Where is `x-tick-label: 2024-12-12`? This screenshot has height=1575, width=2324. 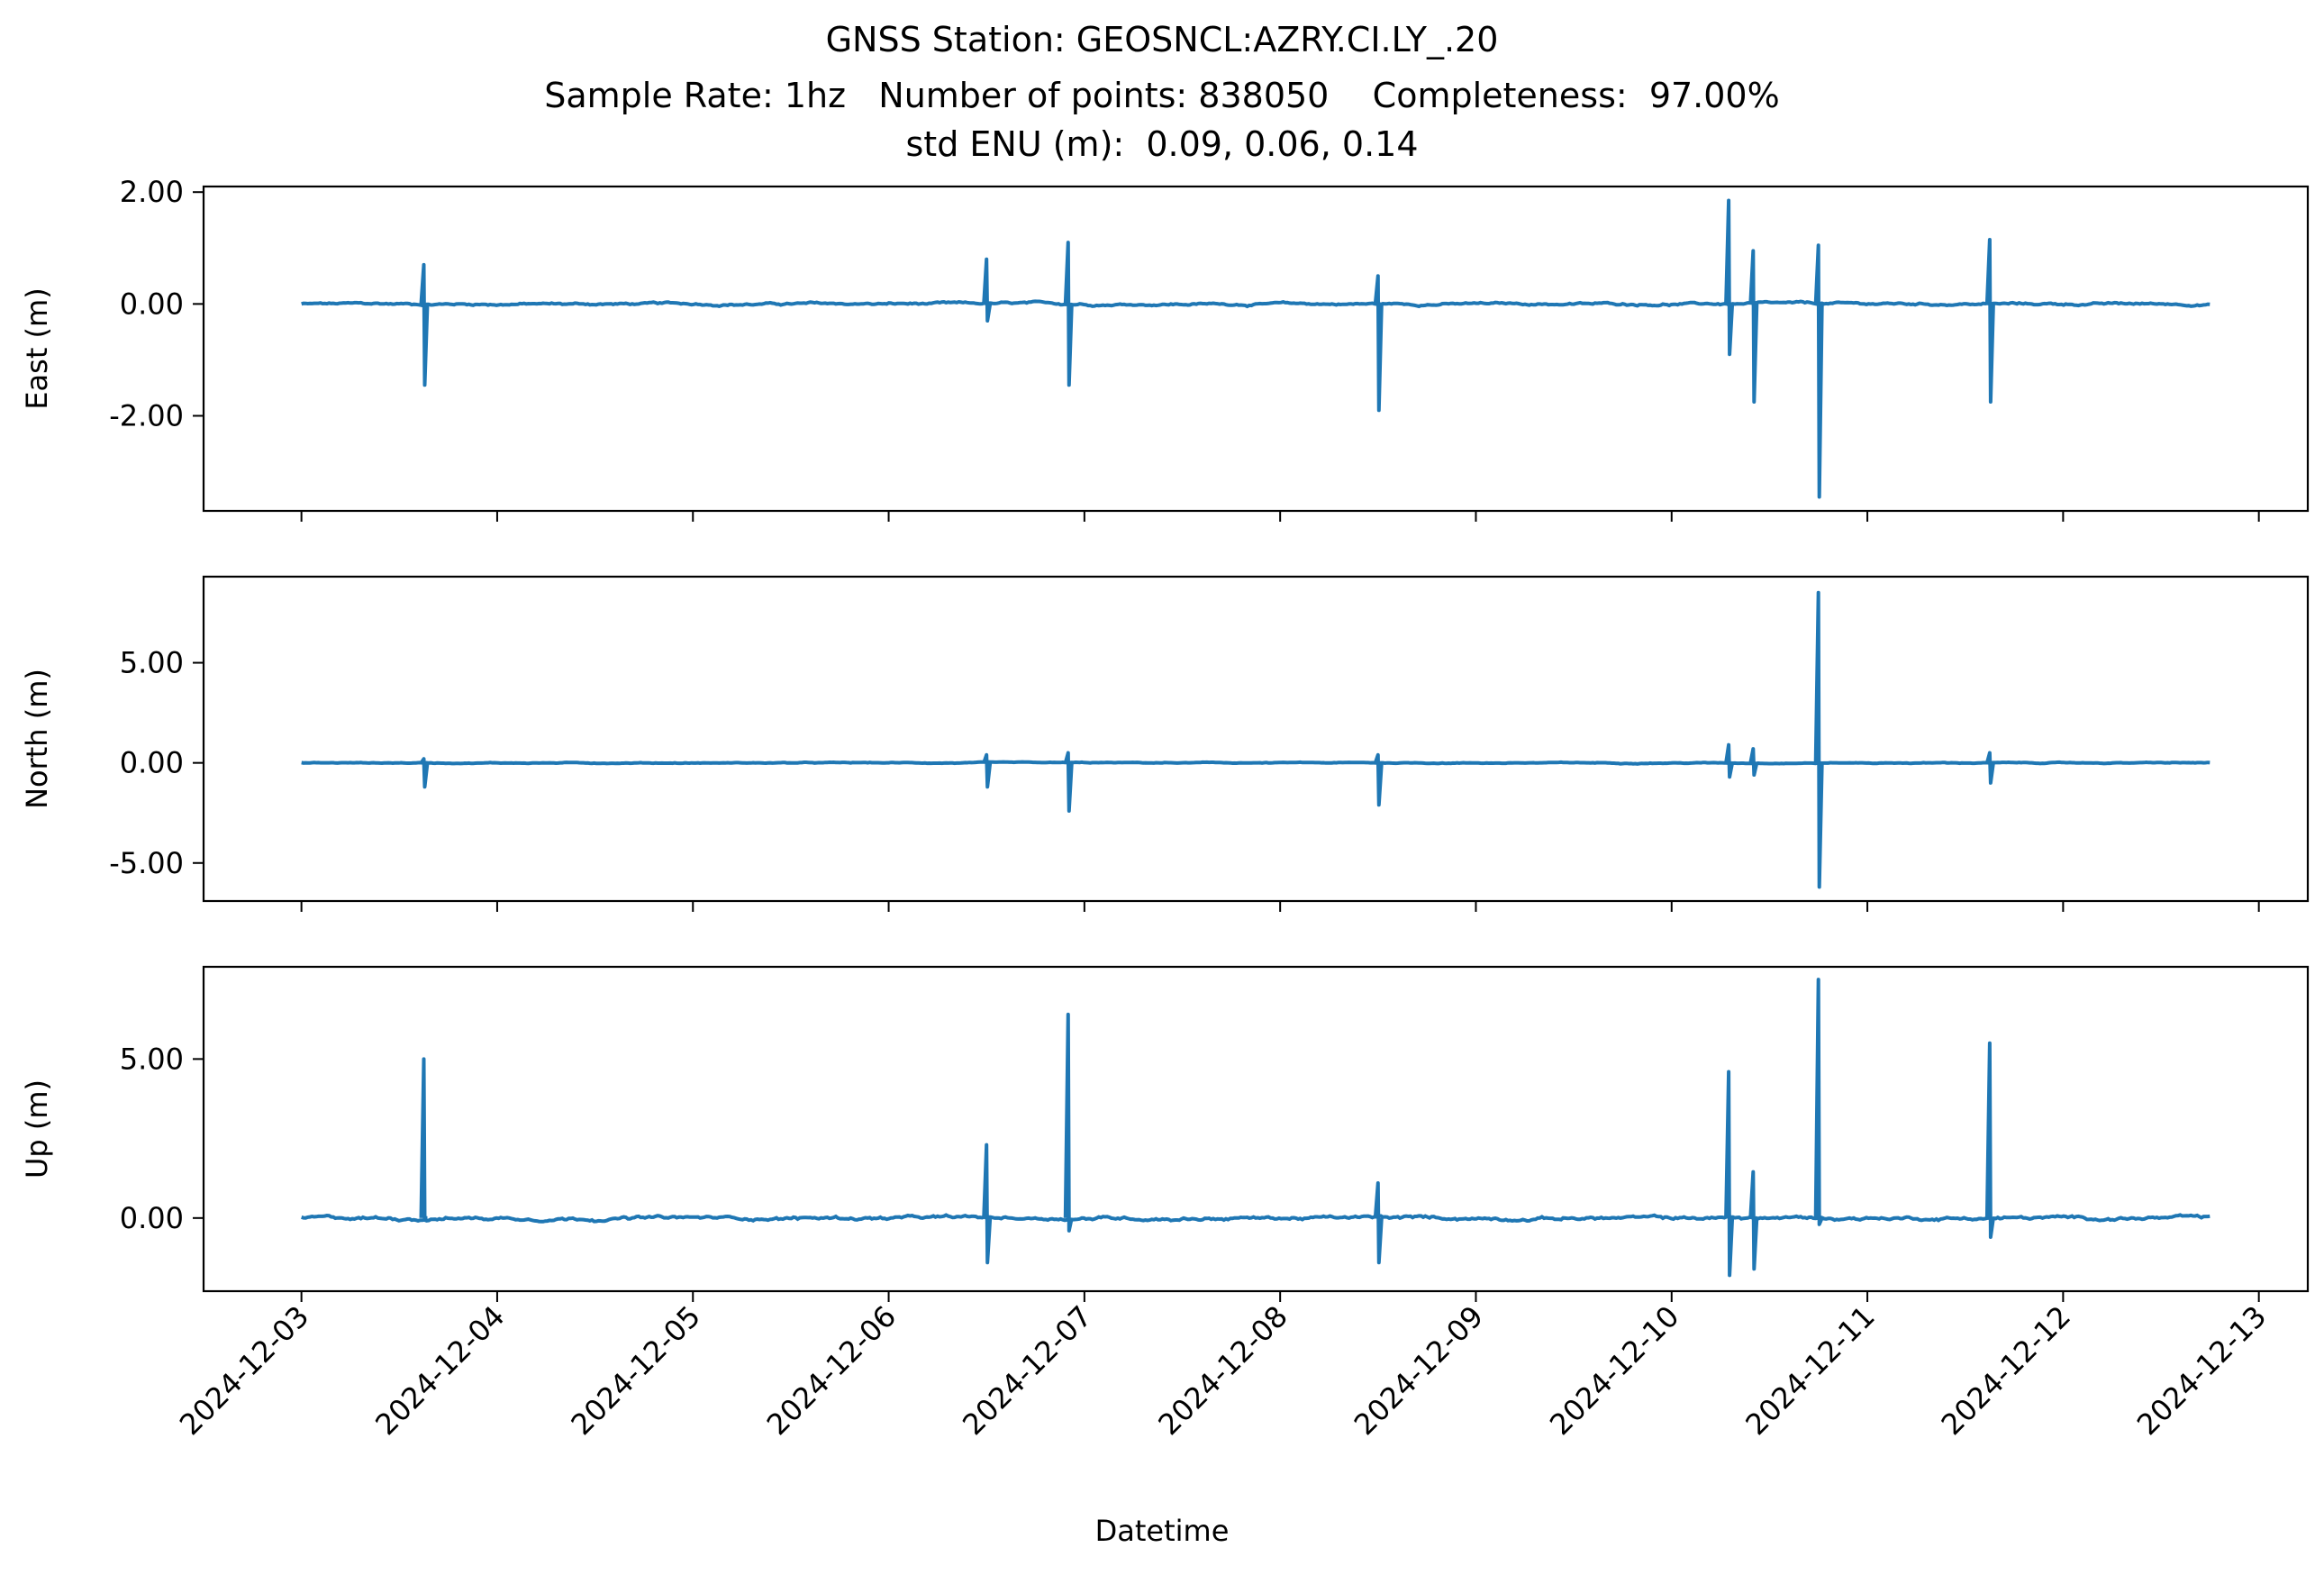 x-tick-label: 2024-12-12 is located at coordinates (2006, 1370).